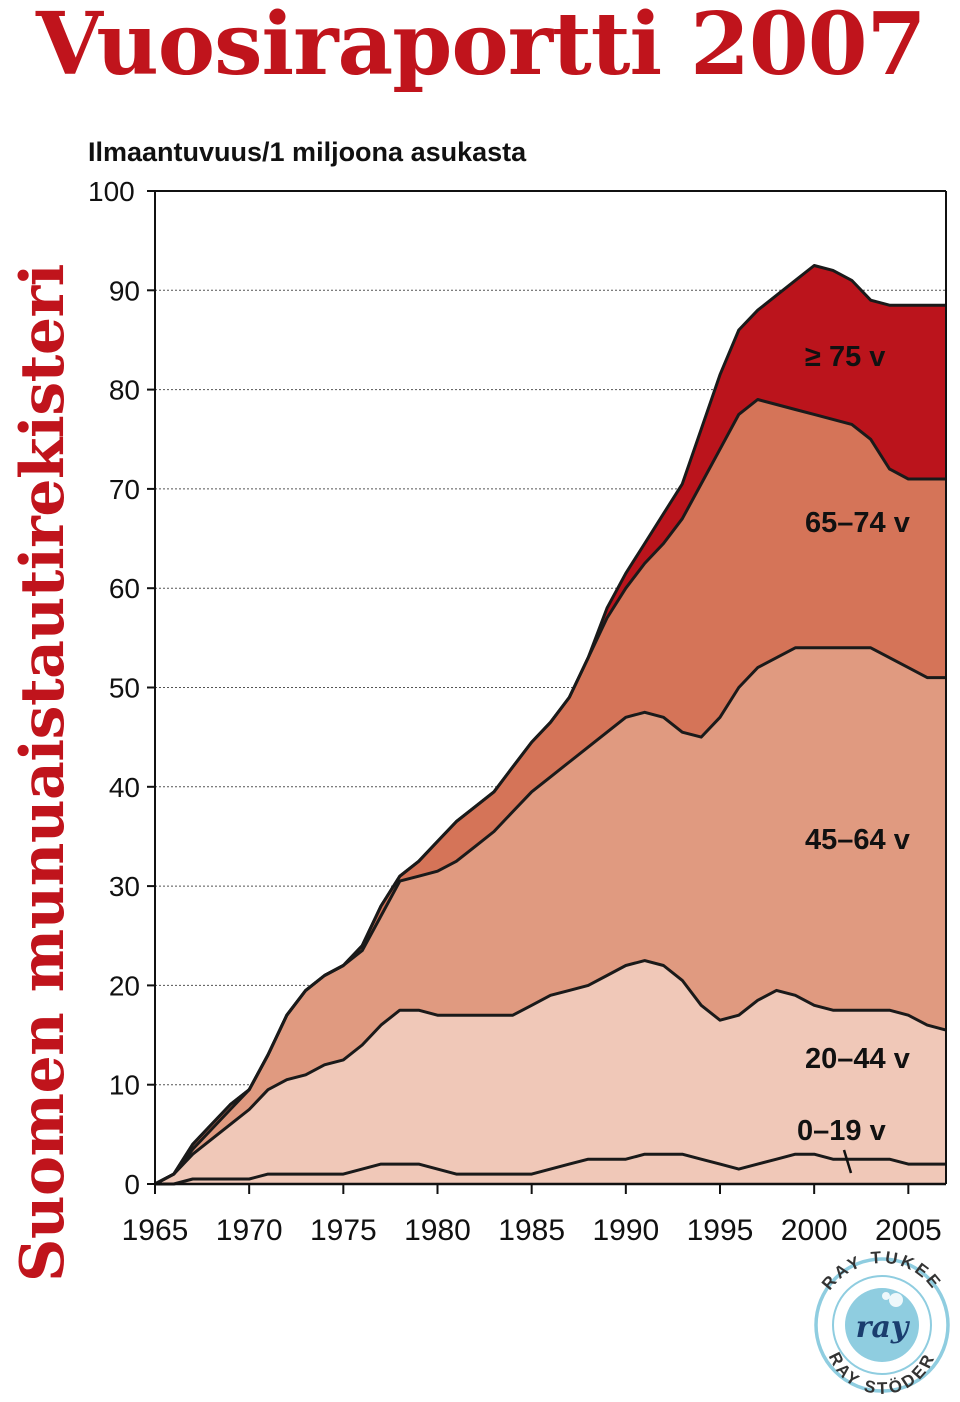  Describe the element at coordinates (343, 1230) in the screenshot. I see `x-tick-label-1975: 1975` at that location.